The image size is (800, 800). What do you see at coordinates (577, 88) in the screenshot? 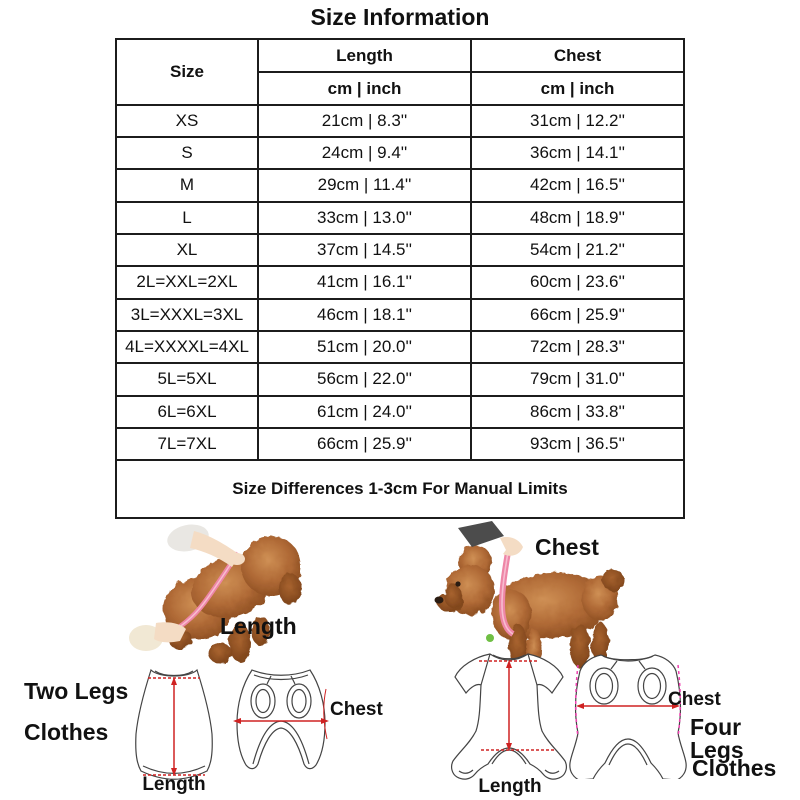
I see `subheader-chest-units: cm | inch` at bounding box center [577, 88].